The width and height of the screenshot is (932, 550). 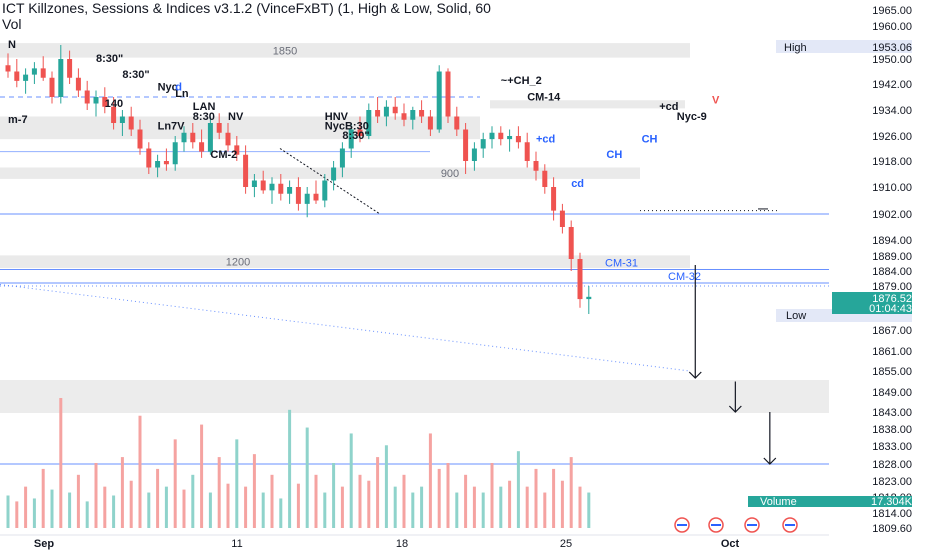 What do you see at coordinates (684, 277) in the screenshot?
I see `price-level-label: CM-32` at bounding box center [684, 277].